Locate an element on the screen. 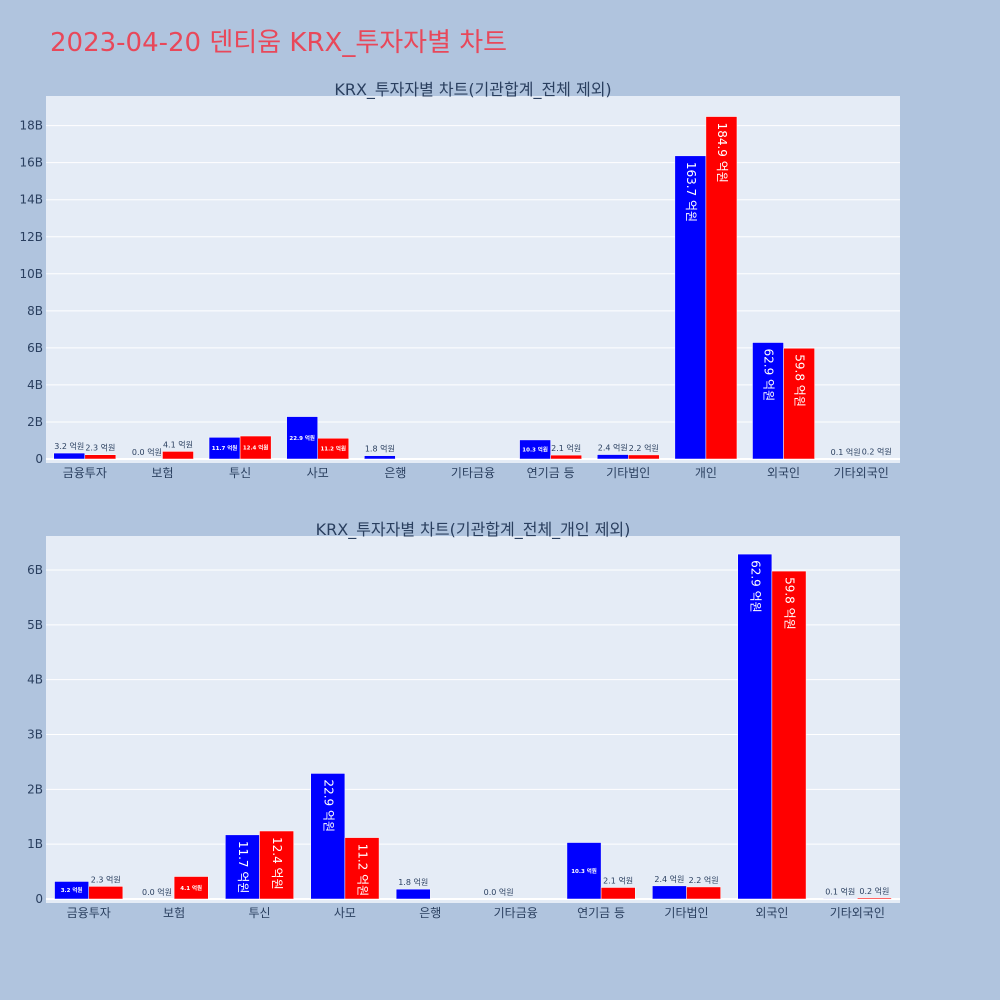 This screenshot has width=1000, height=1000. y-tick-label: 10B is located at coordinates (31, 274).